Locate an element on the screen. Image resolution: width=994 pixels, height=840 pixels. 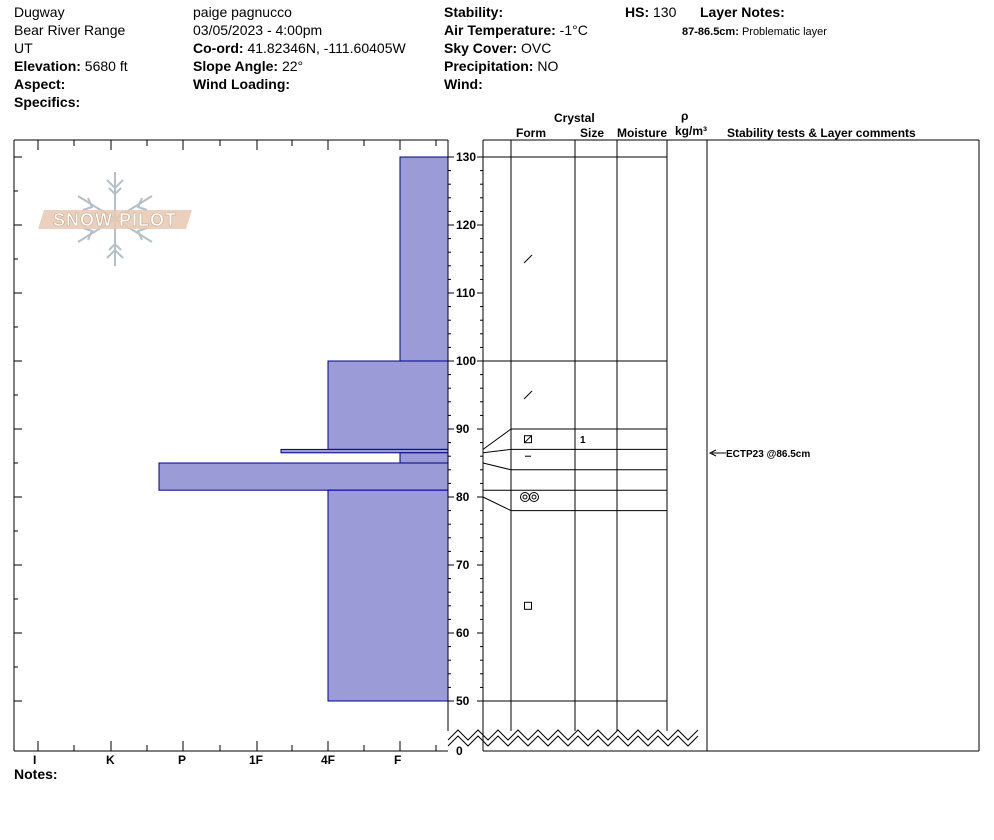
stability-test-marker: ECTP23 @86.5cm is located at coordinates (759, 454).